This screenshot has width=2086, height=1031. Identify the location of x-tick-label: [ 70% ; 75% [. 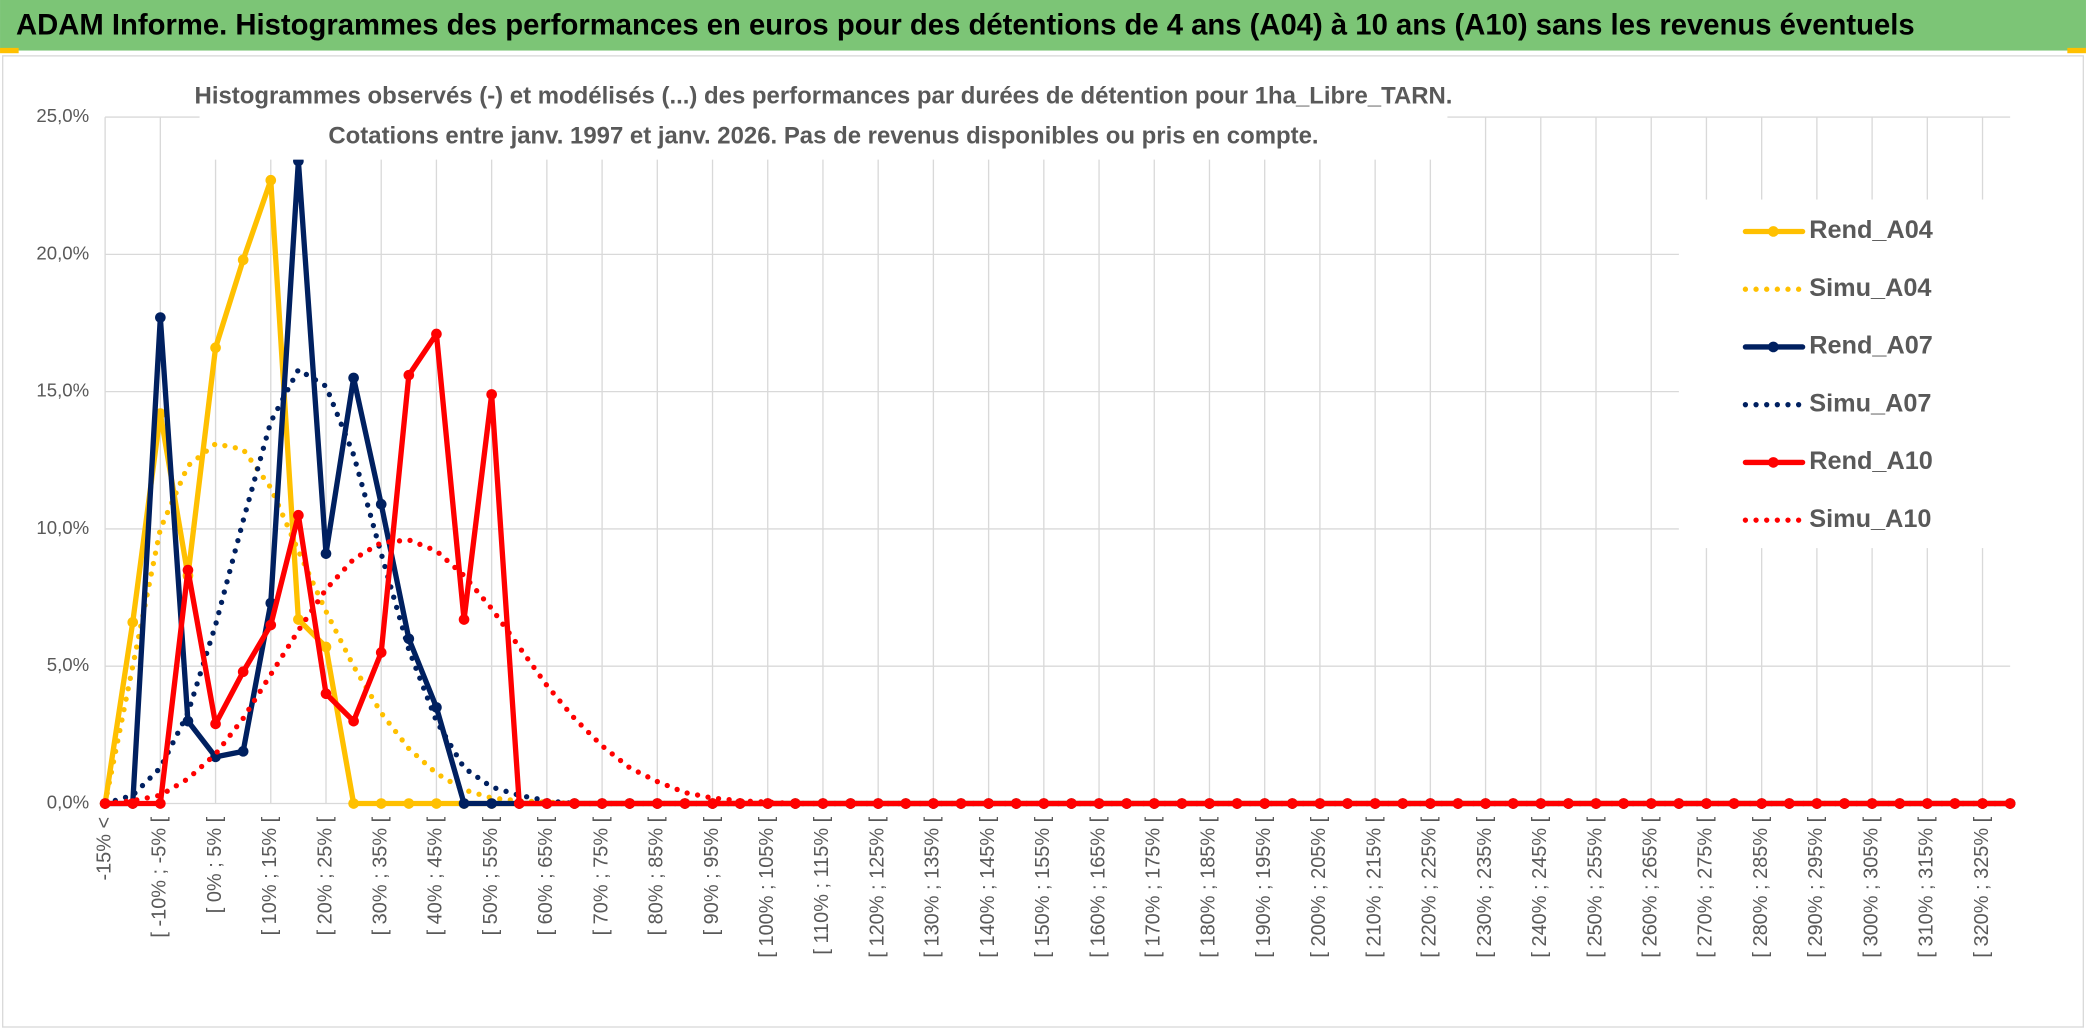
(601, 875).